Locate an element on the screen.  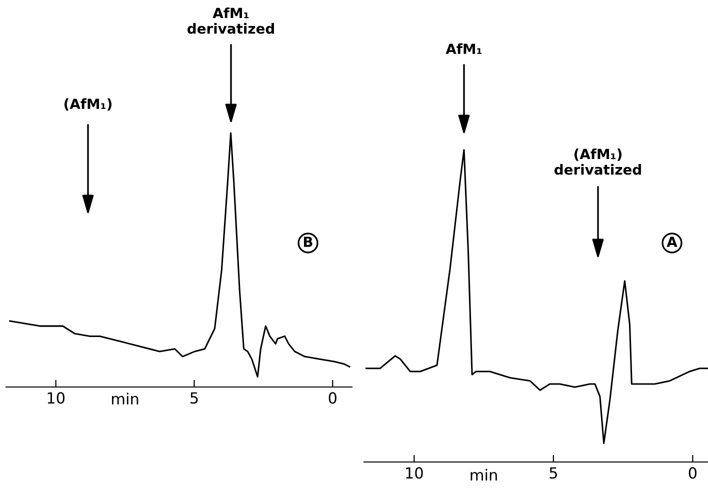
text: AfM₁ derivatized is located at coordinates (231, 21).